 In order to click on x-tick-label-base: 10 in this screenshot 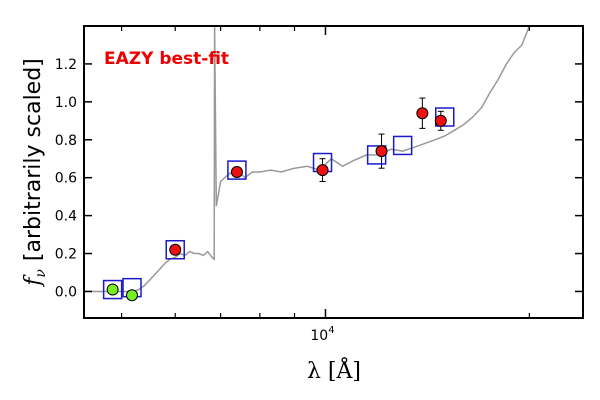, I will do `click(319, 336)`.